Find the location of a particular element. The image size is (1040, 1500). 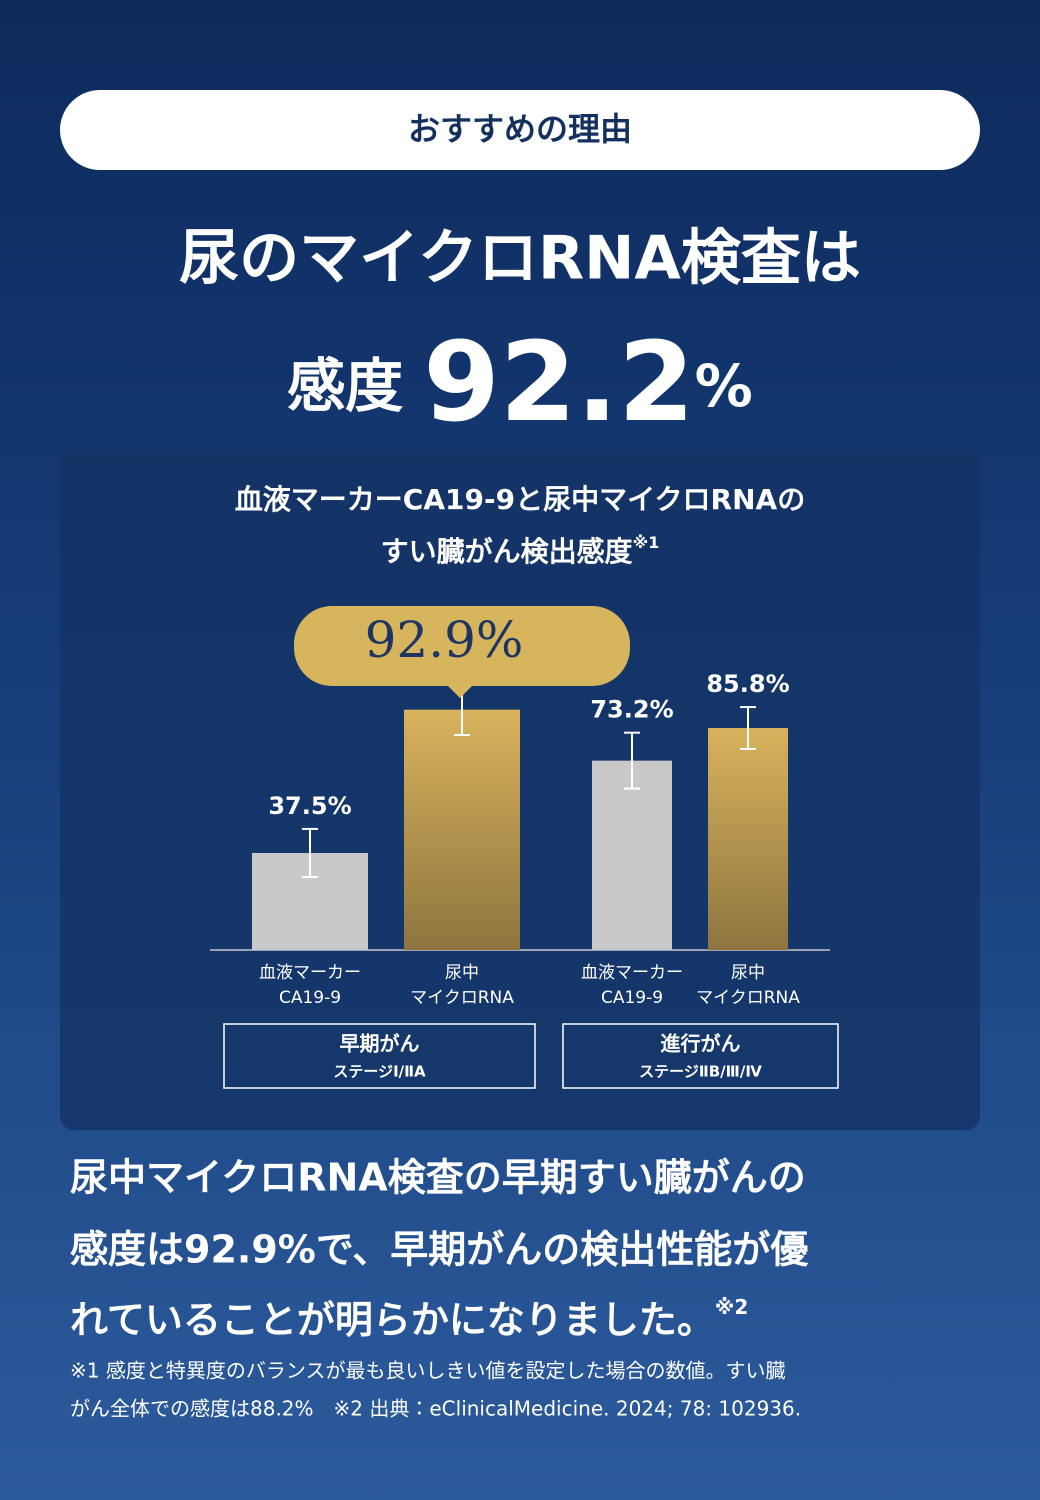

badge-text: おすすめの理由 is located at coordinates (520, 129).